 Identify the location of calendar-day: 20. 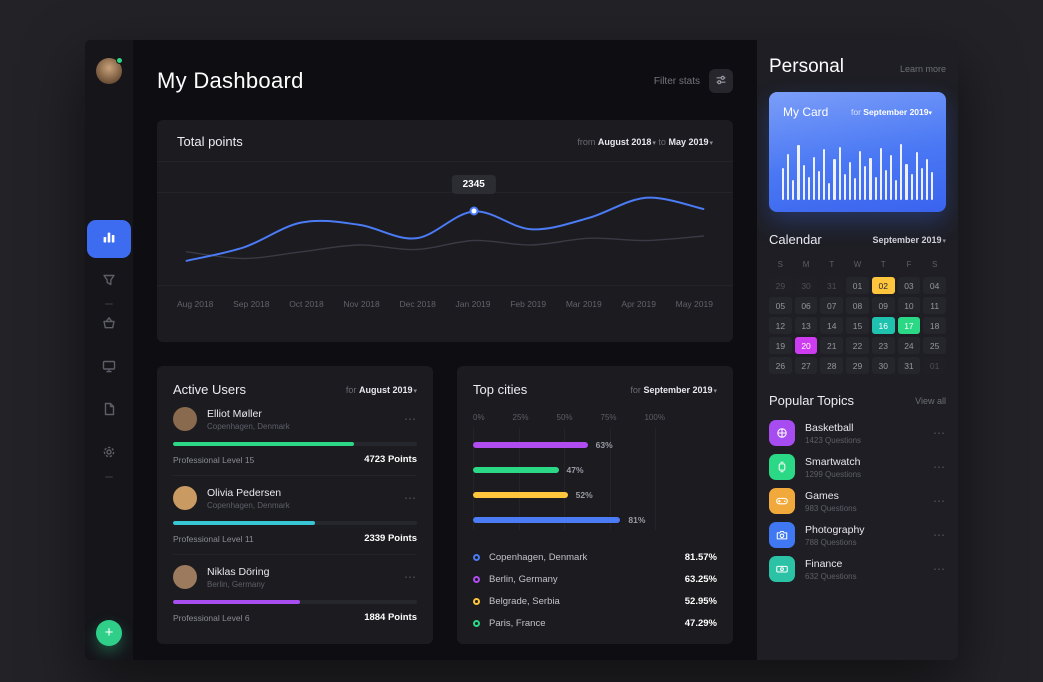
(806, 345).